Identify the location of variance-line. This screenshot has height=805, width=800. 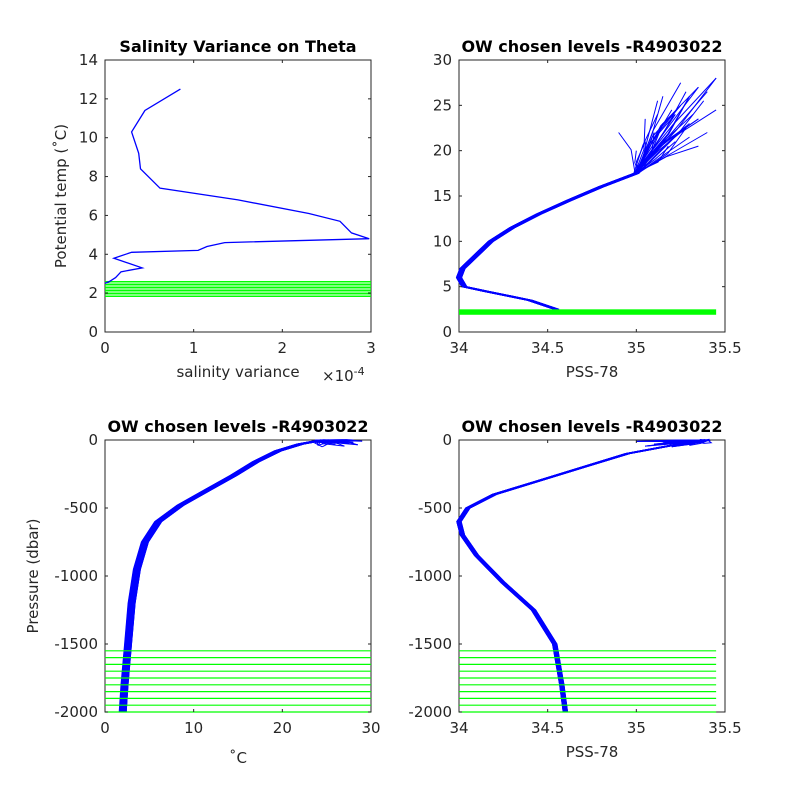
(237, 186).